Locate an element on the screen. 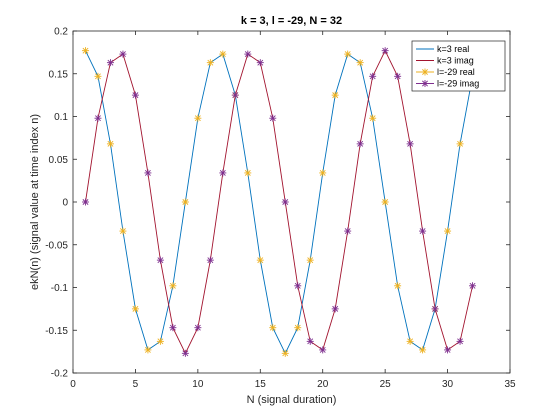  y-tick-label: -0.2 is located at coordinates (60, 374).